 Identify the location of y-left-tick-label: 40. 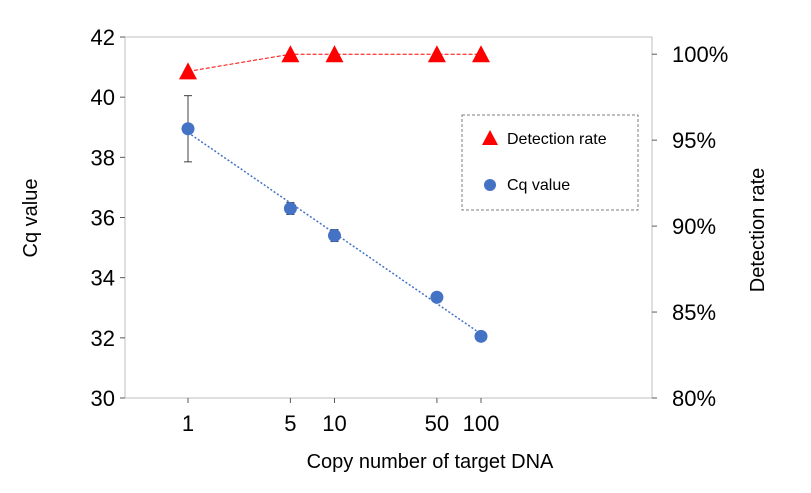
(103, 97).